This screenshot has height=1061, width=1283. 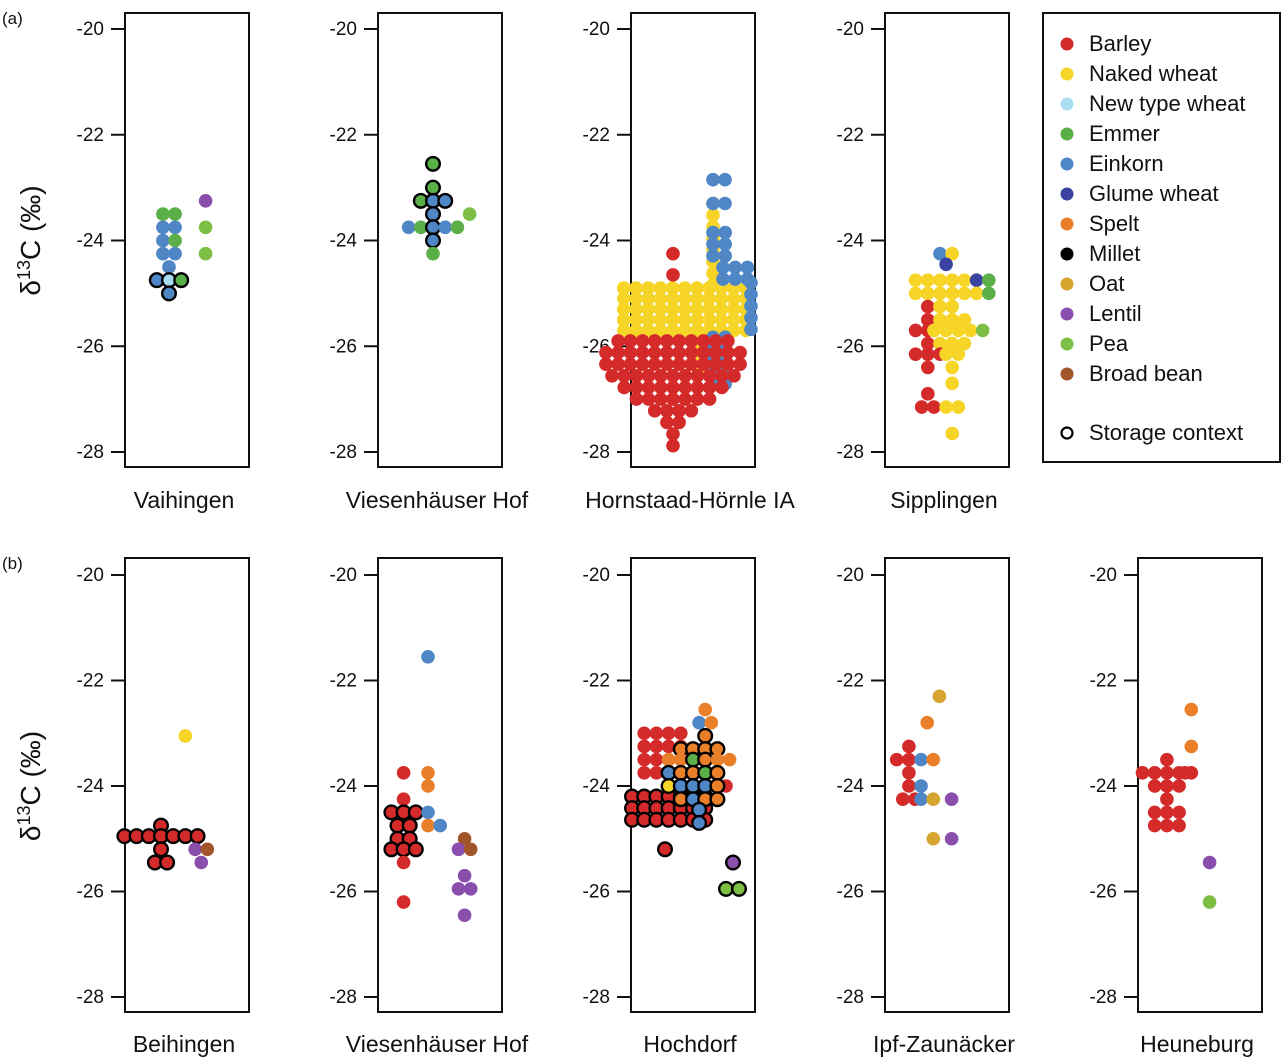 I want to click on legend-item-glume-wheat: Glume wheat, so click(x=1139, y=193).